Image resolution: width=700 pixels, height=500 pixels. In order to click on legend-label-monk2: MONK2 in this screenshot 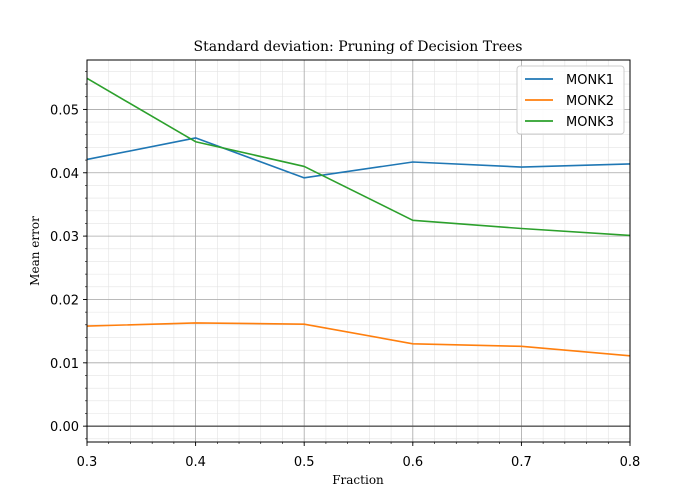, I will do `click(590, 101)`.